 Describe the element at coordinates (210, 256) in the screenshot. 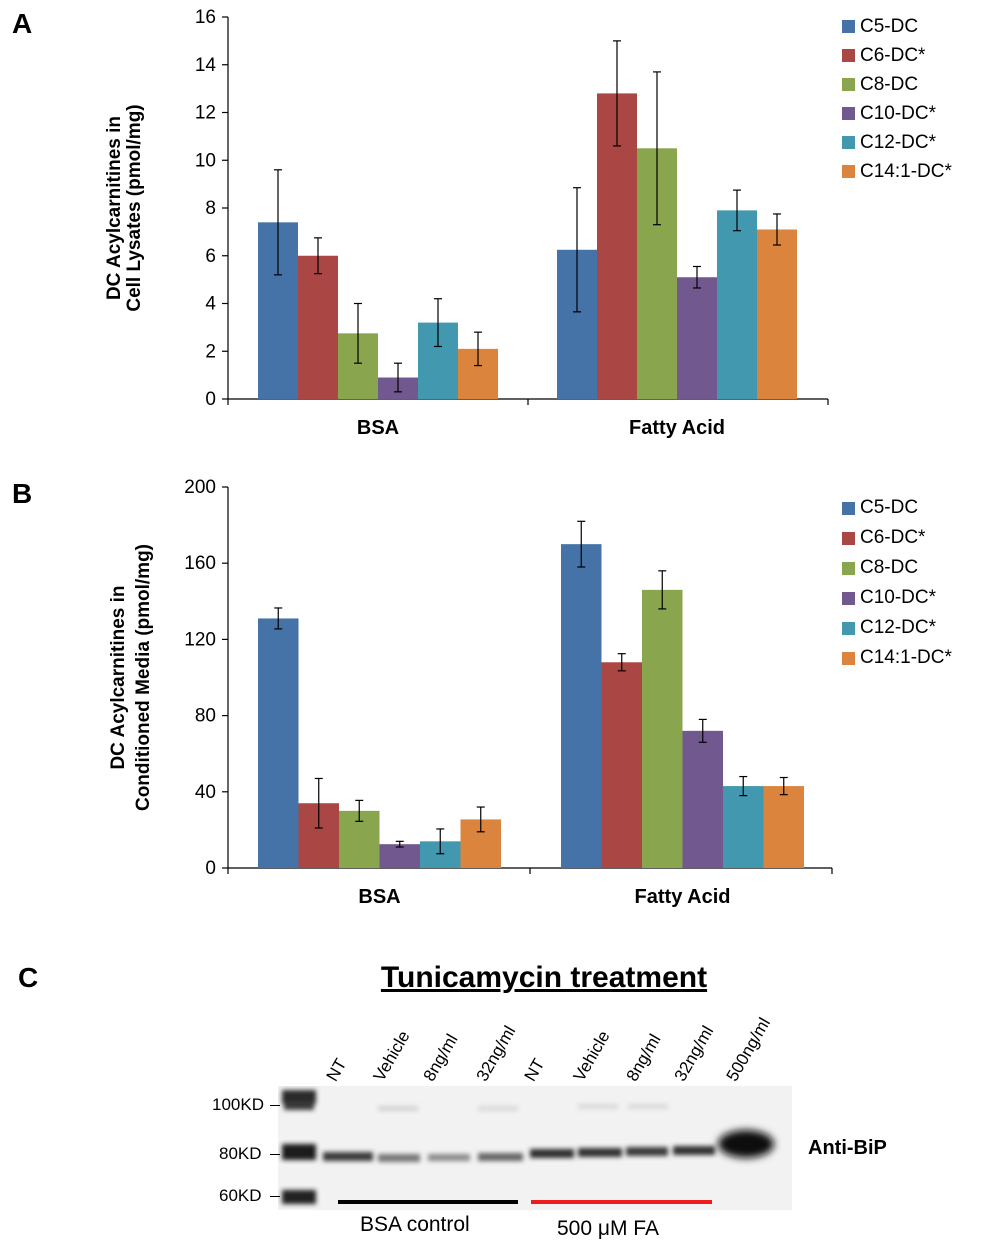

I see `y-tick-label: 6` at that location.